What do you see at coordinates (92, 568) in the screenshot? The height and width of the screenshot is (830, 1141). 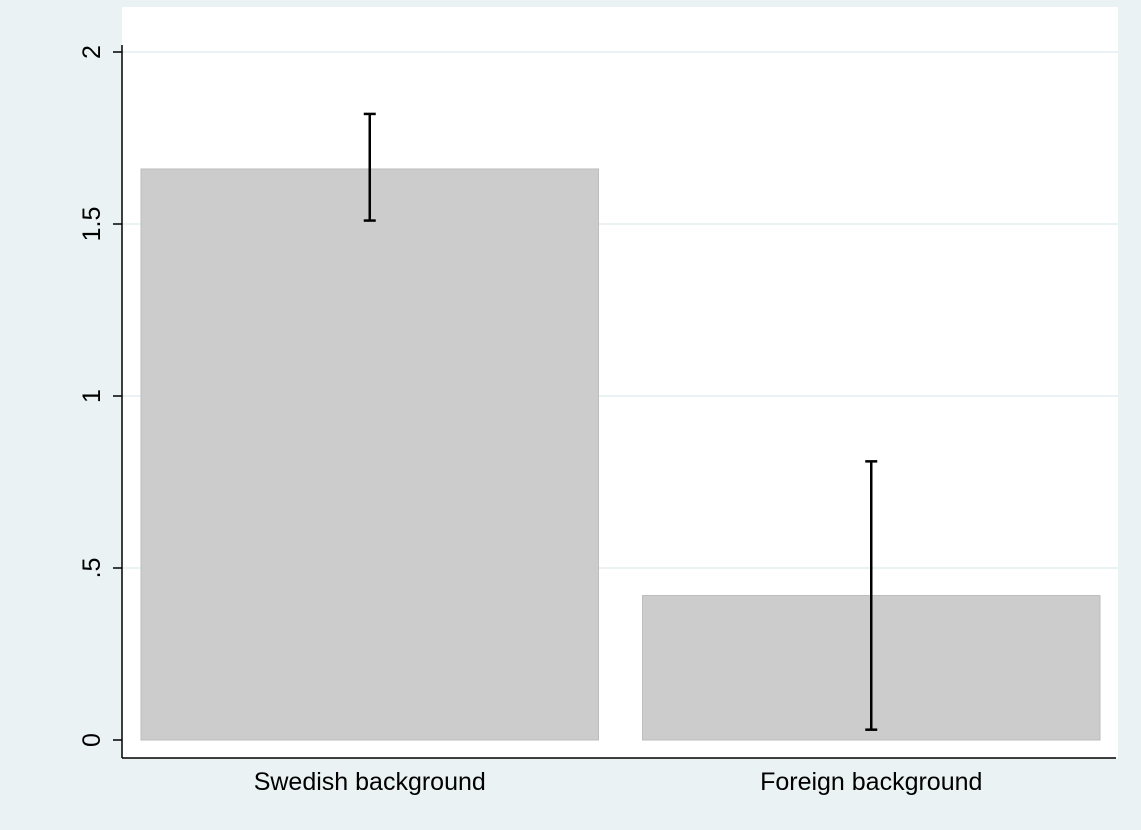 I see `y-tick-label: .5` at bounding box center [92, 568].